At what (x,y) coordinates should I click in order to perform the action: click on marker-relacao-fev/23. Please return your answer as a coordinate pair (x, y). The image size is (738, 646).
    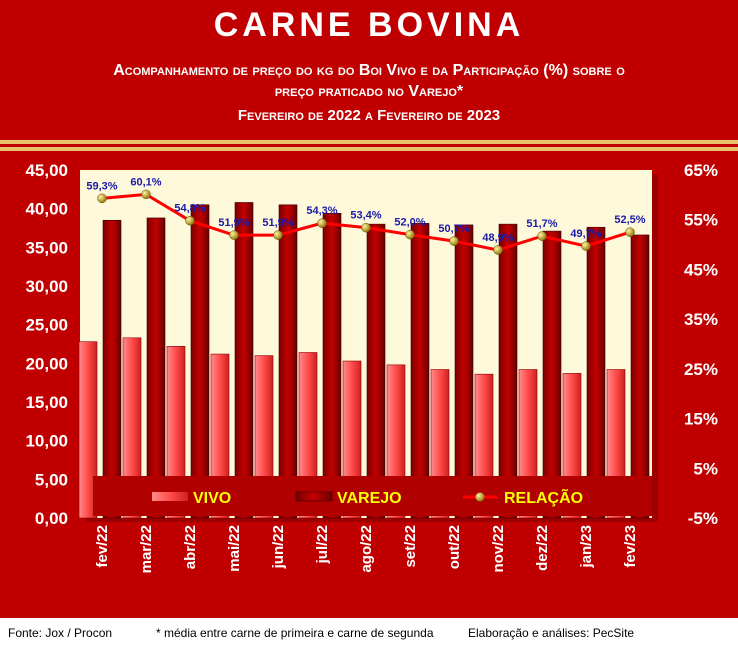
    Looking at the image, I should click on (630, 232).